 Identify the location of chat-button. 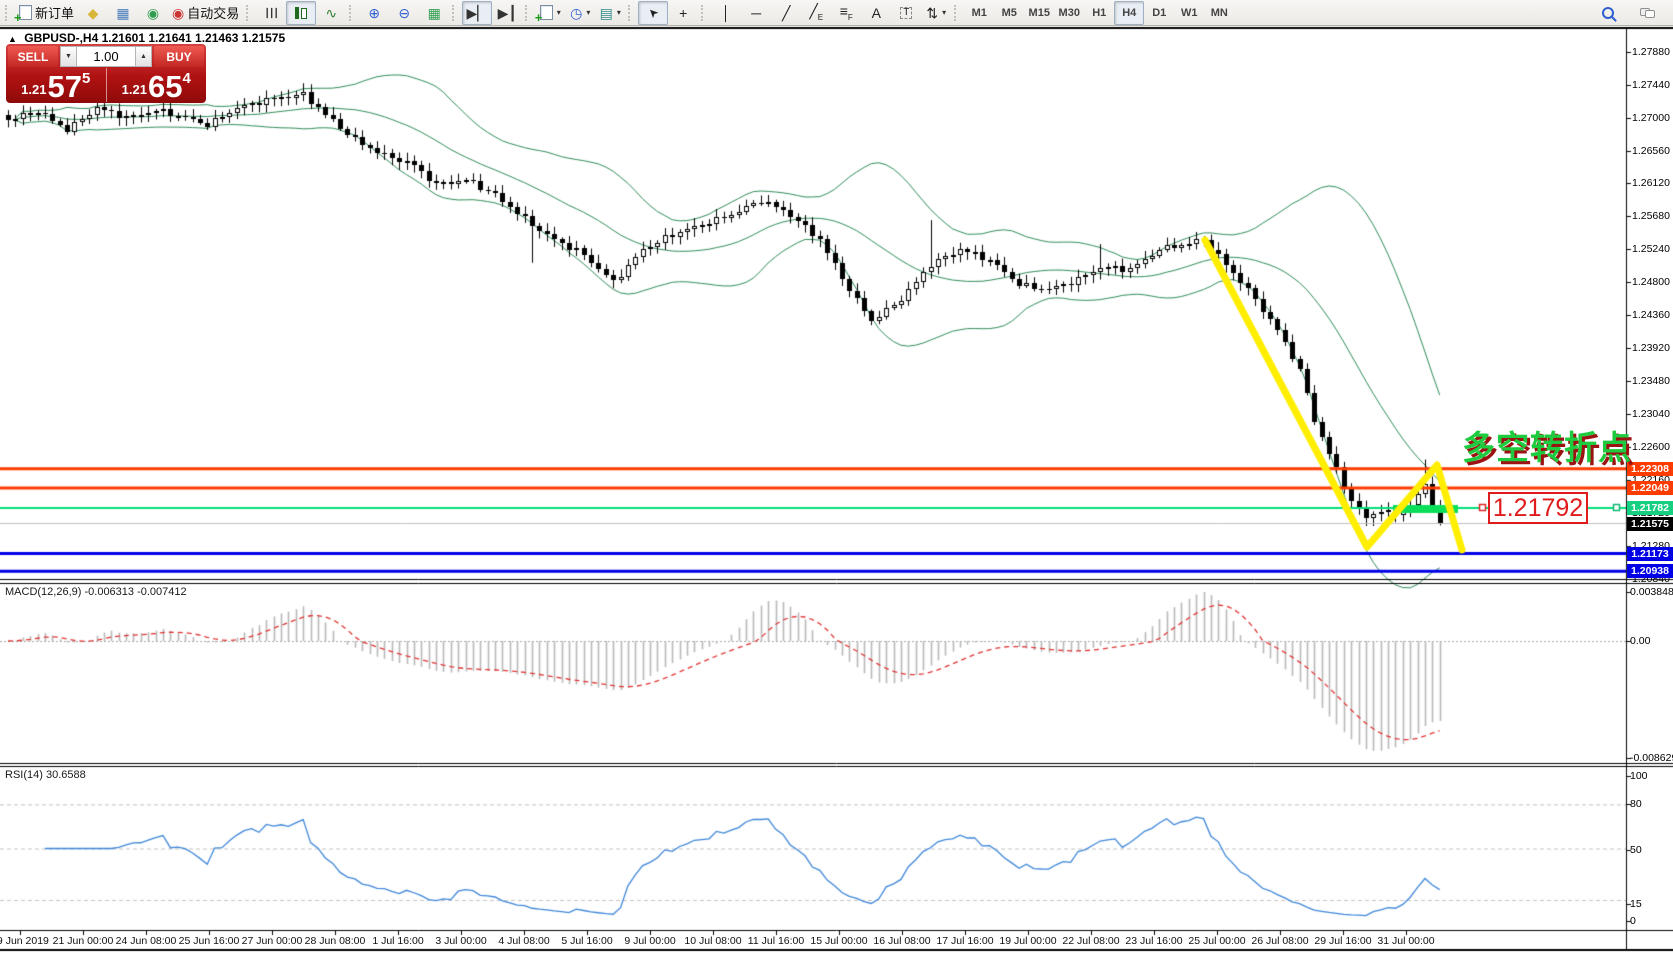
(1648, 13).